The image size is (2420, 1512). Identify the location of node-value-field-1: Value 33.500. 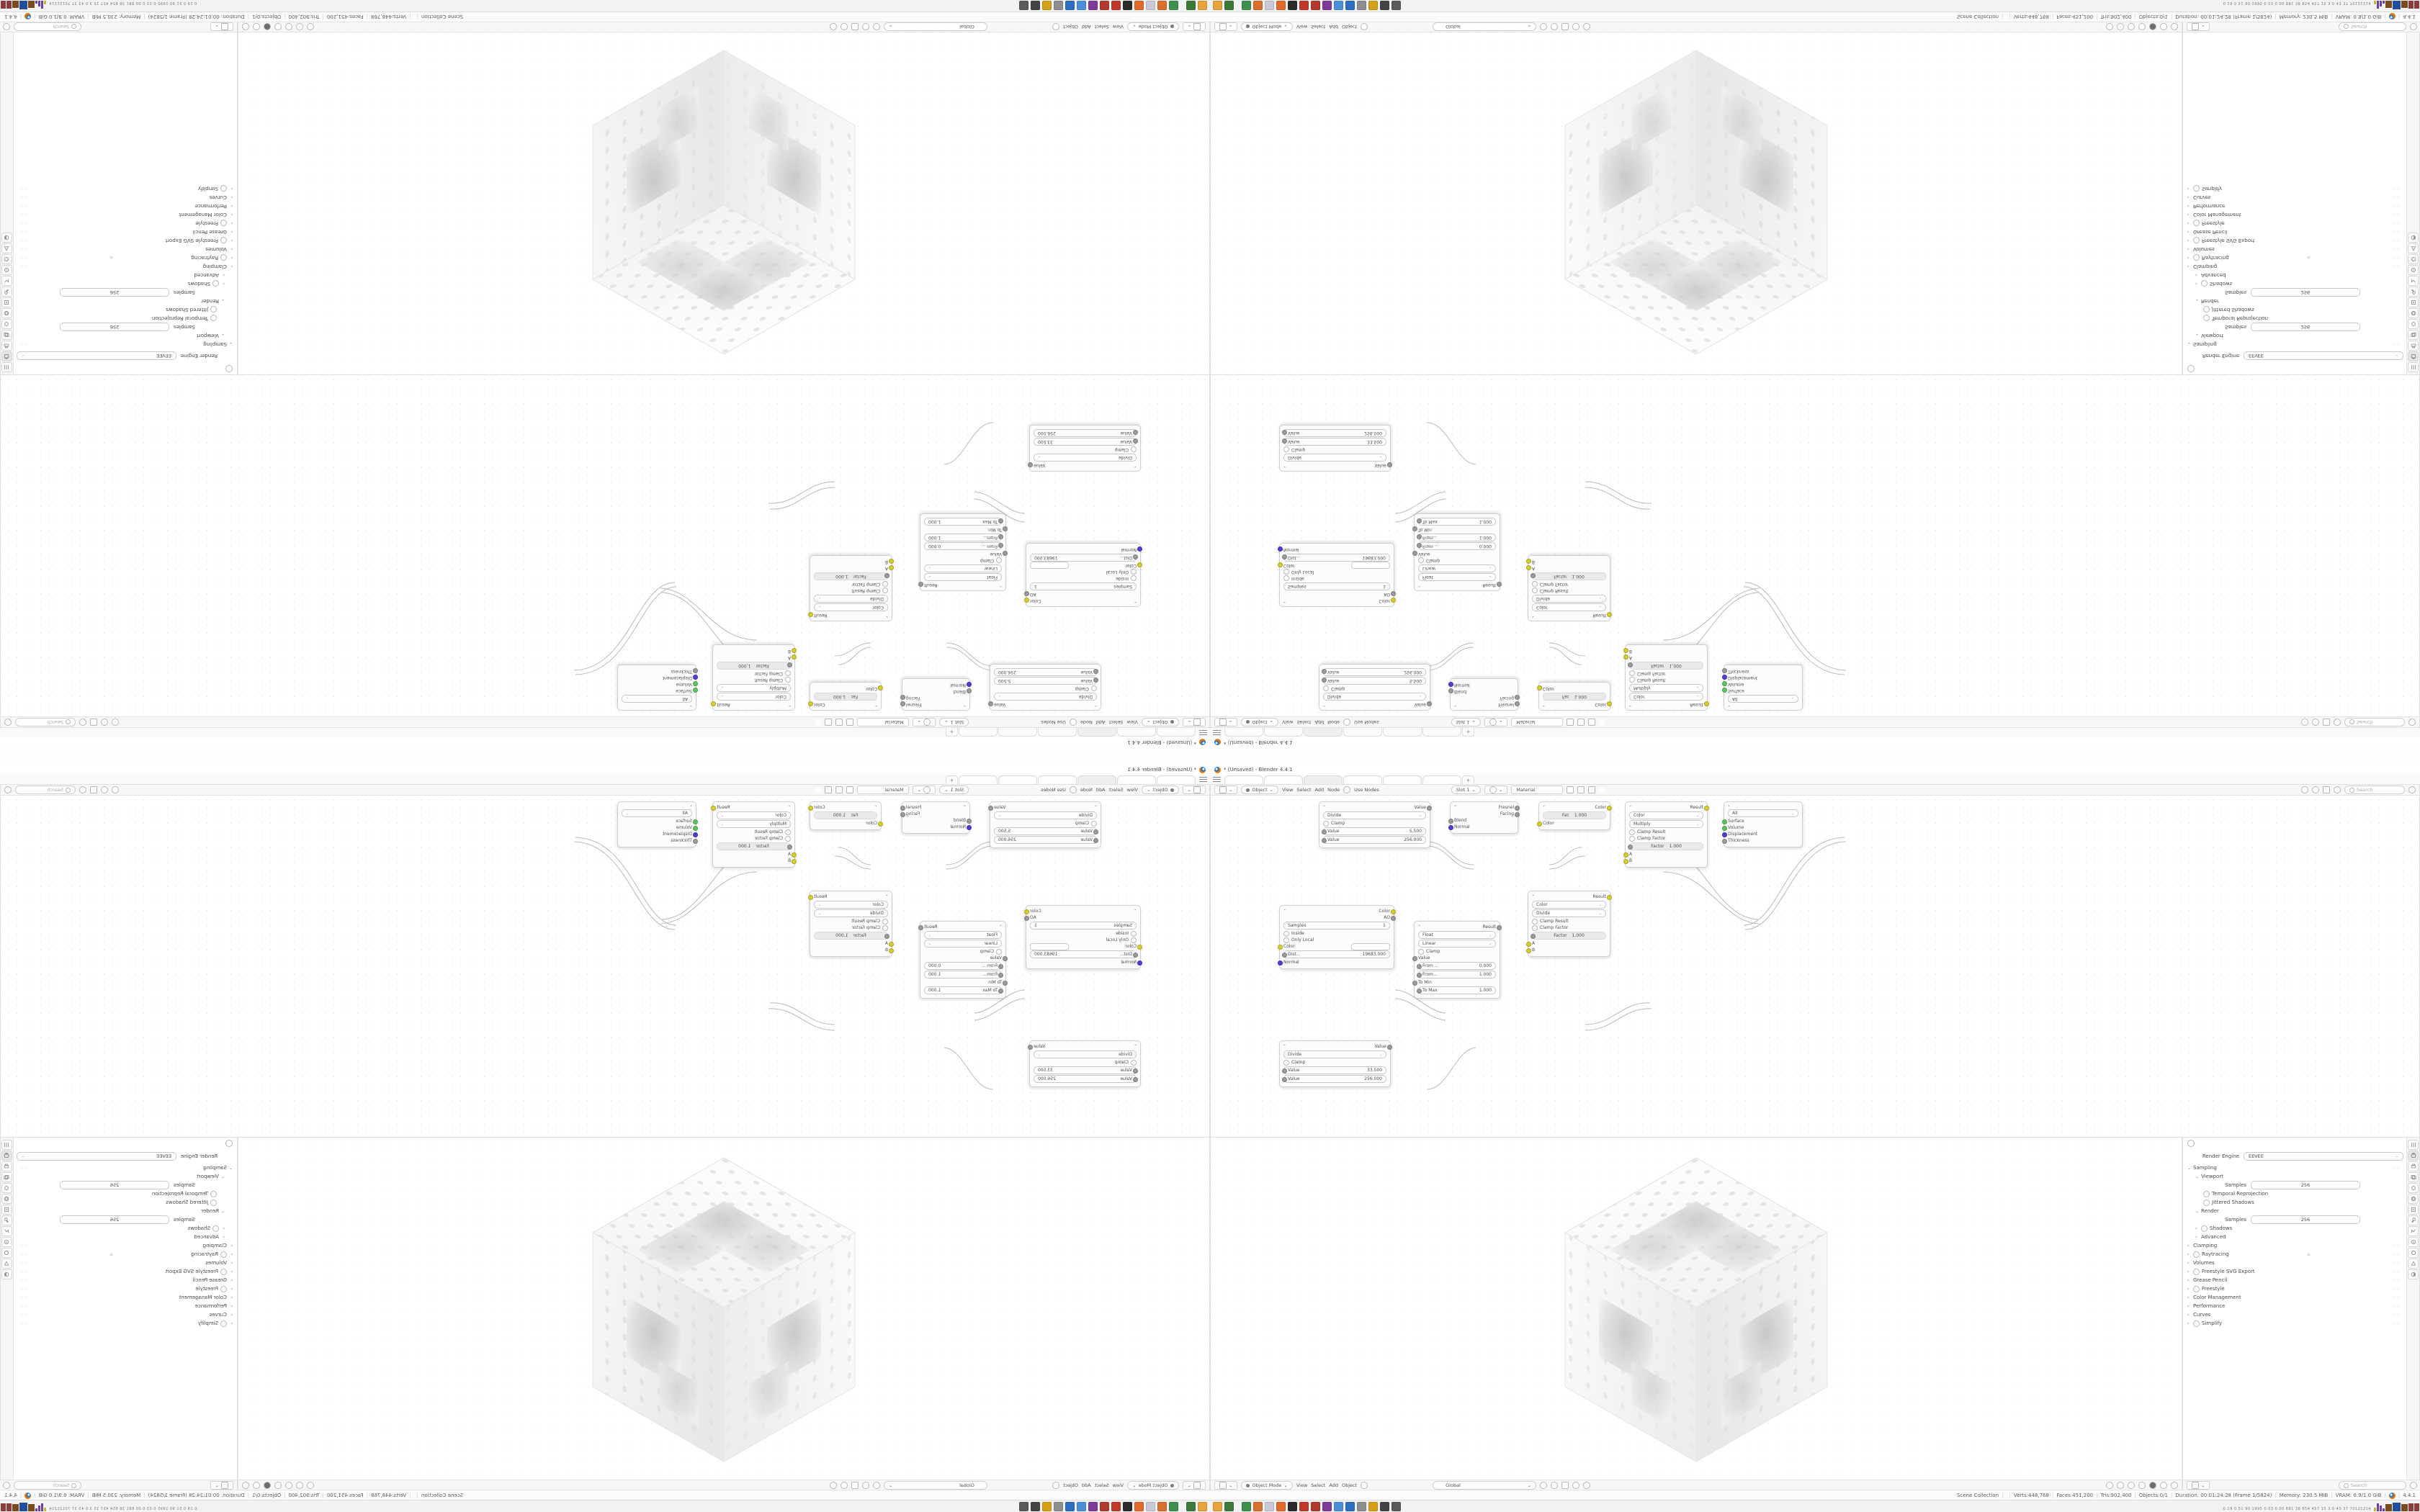
(1334, 1070).